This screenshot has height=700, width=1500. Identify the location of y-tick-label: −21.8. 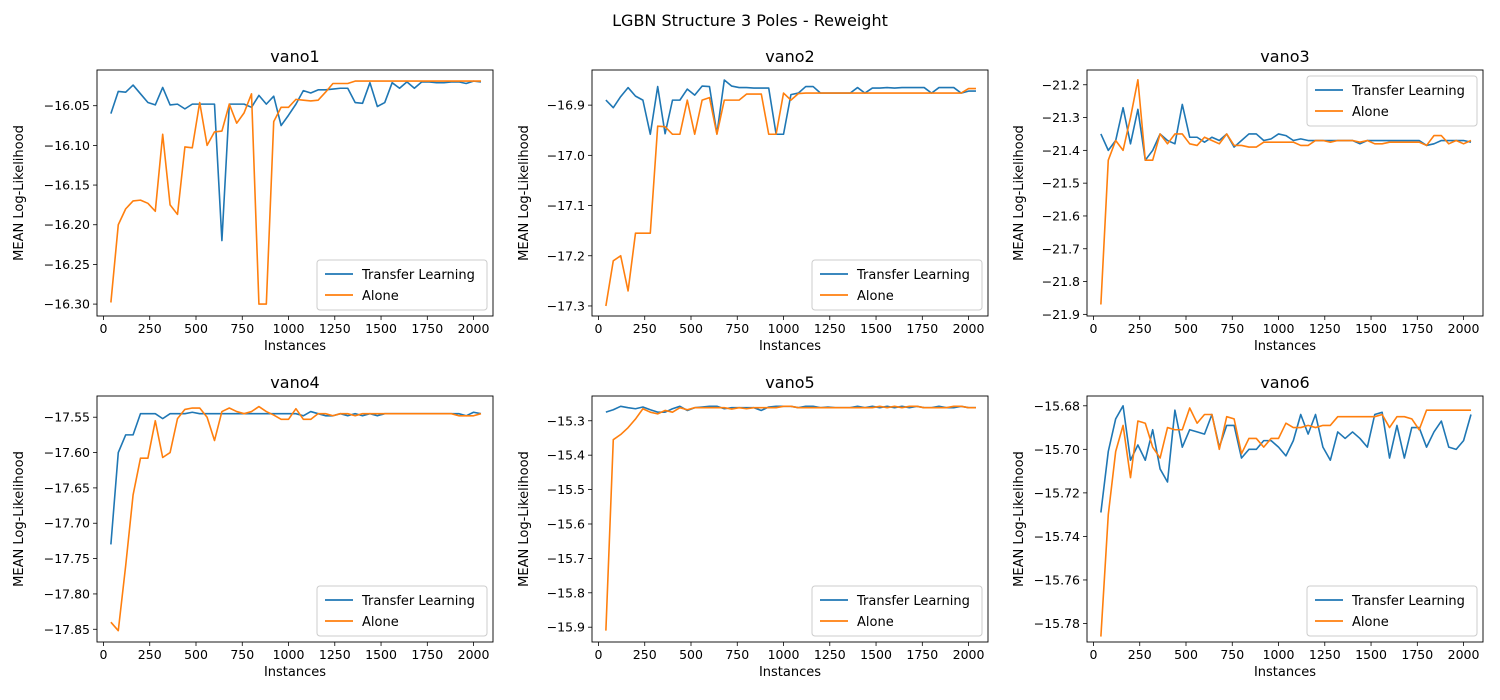
(1061, 281).